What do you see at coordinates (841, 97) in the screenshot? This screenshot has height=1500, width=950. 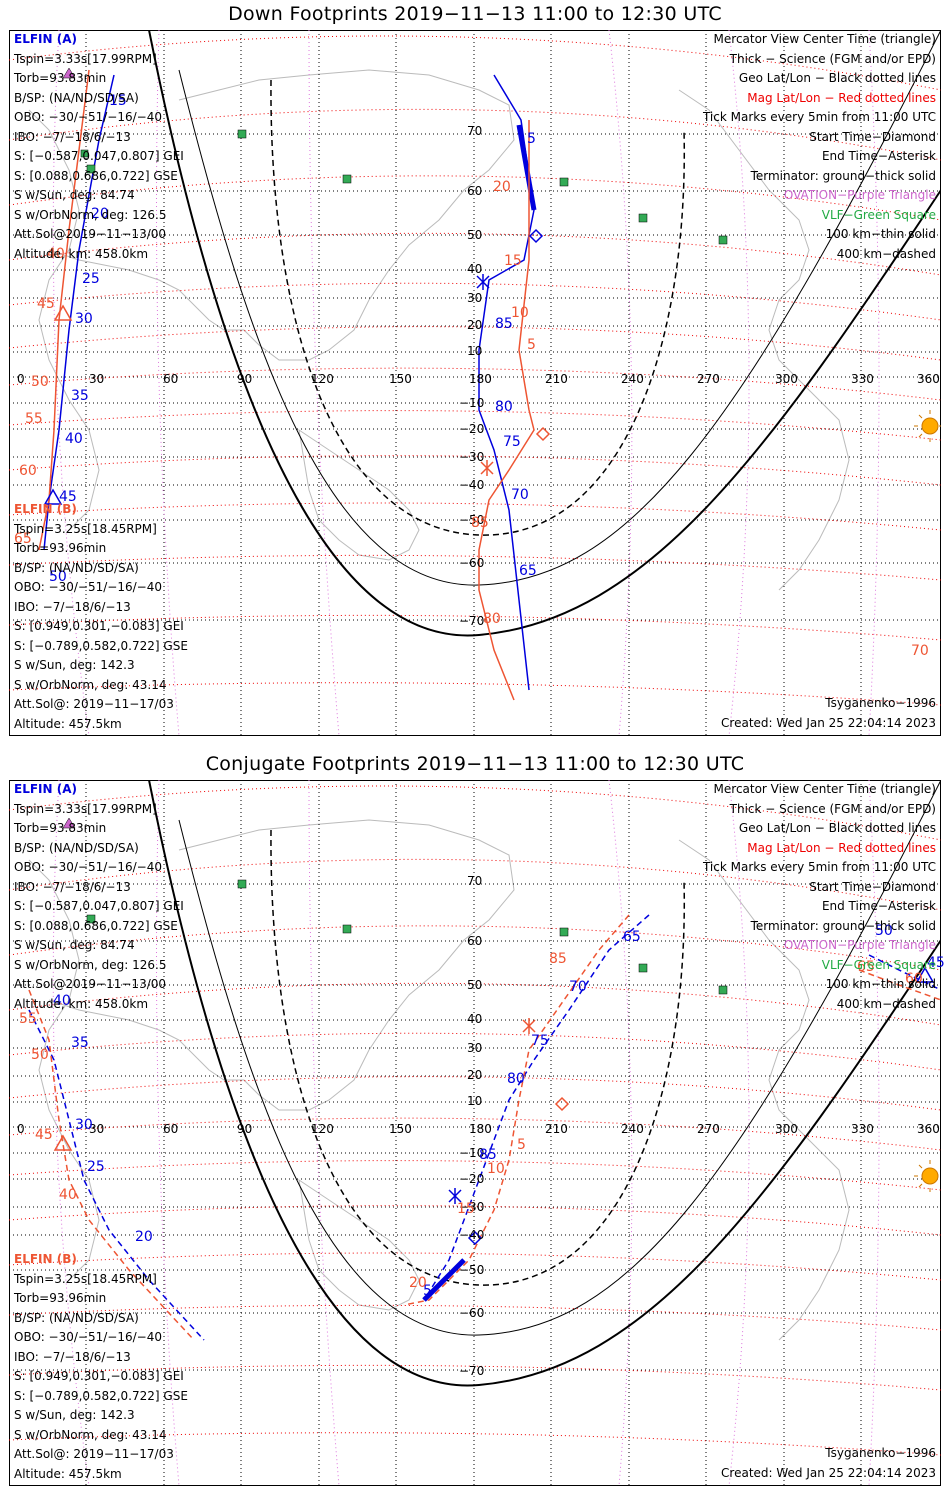 I see `legend-mag: Mag Lat/Lon − Red dotted lines` at bounding box center [841, 97].